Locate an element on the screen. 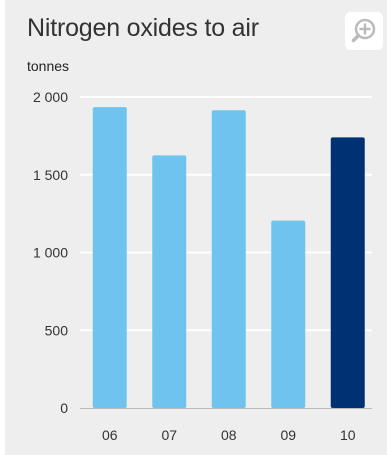  x-tick-label: 08 is located at coordinates (229, 435).